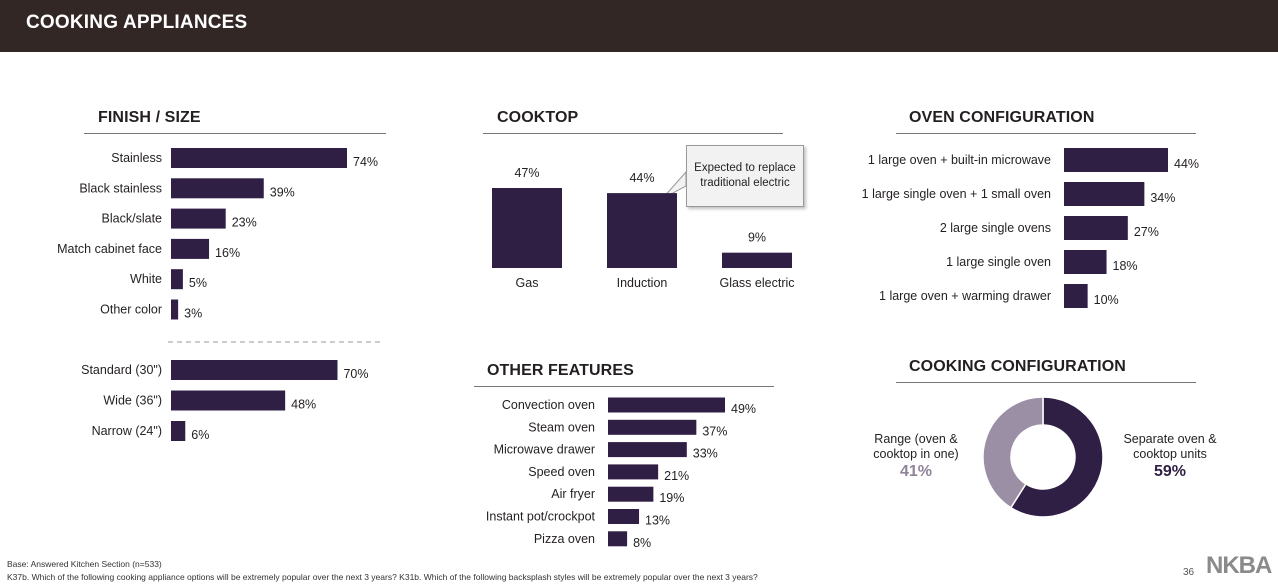  Describe the element at coordinates (756, 283) in the screenshot. I see `cooktop-label: Glass electric` at that location.